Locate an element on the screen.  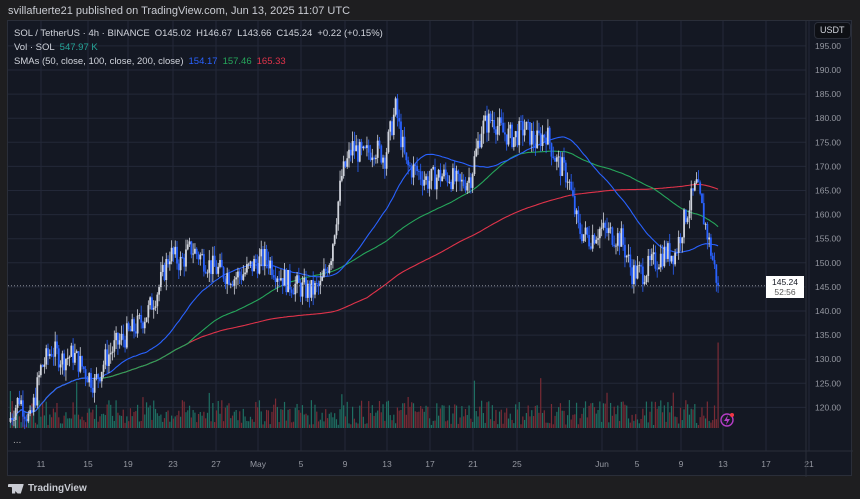
x-tick-label: 5 is located at coordinates (637, 464).